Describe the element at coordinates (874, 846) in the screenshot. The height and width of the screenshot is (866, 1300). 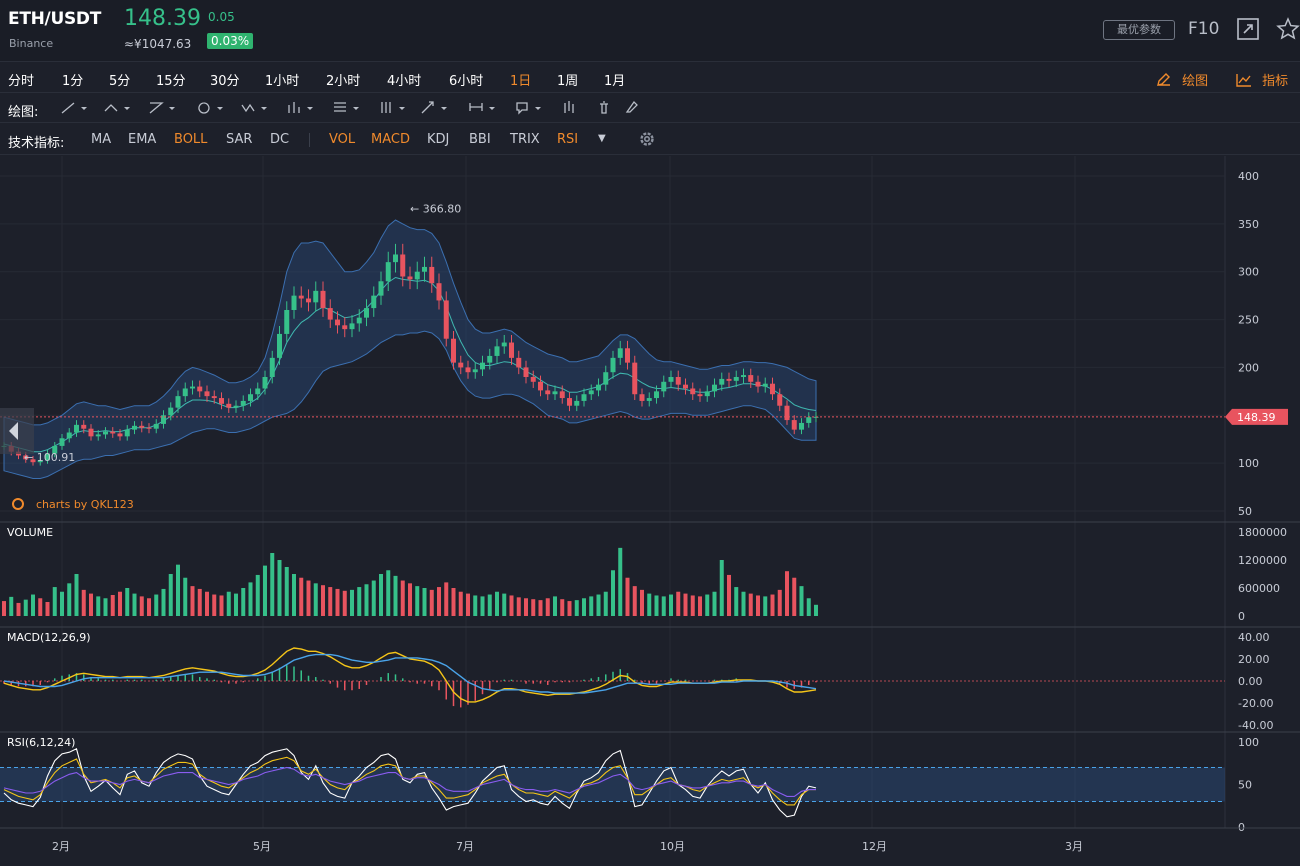
I see `x-axis-label: 12月` at that location.